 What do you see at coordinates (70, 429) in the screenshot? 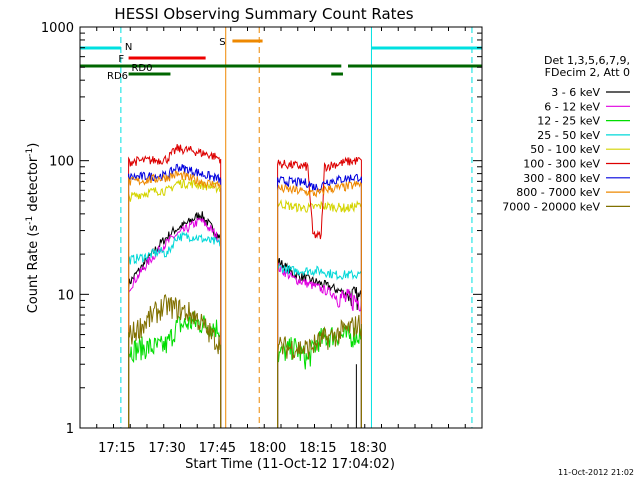
I see `y-tick-label-0: 1` at bounding box center [70, 429].